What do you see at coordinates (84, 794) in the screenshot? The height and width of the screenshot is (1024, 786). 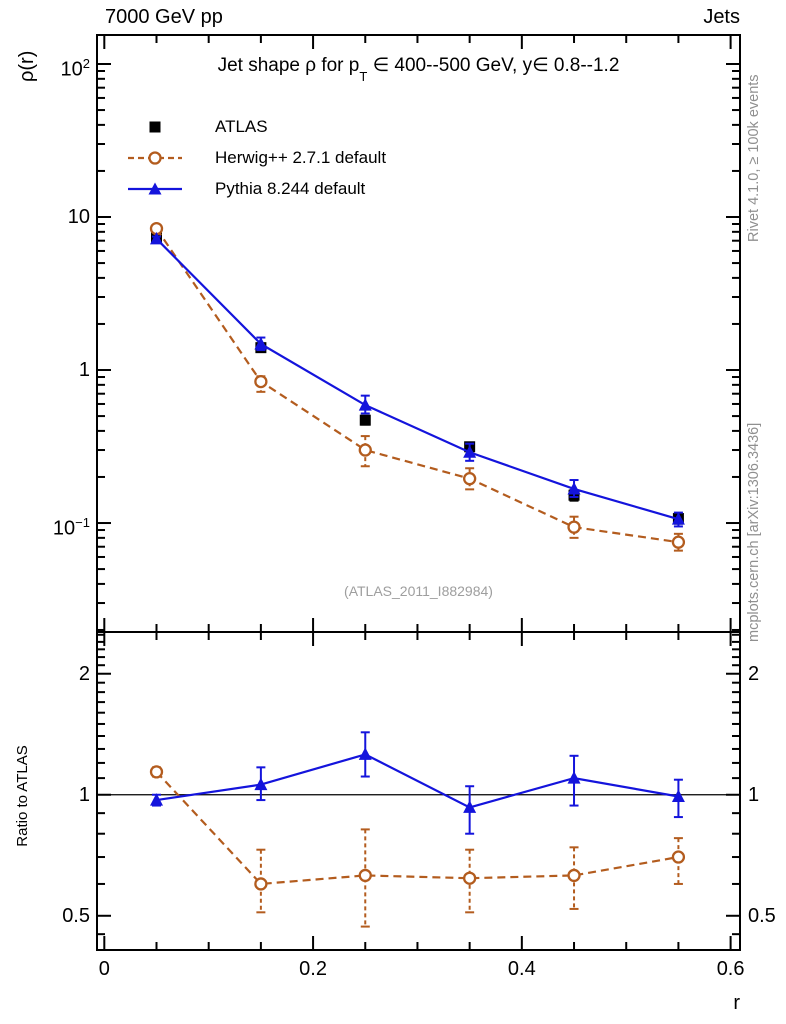 I see `ratio-y-tick-label-left: 1` at bounding box center [84, 794].